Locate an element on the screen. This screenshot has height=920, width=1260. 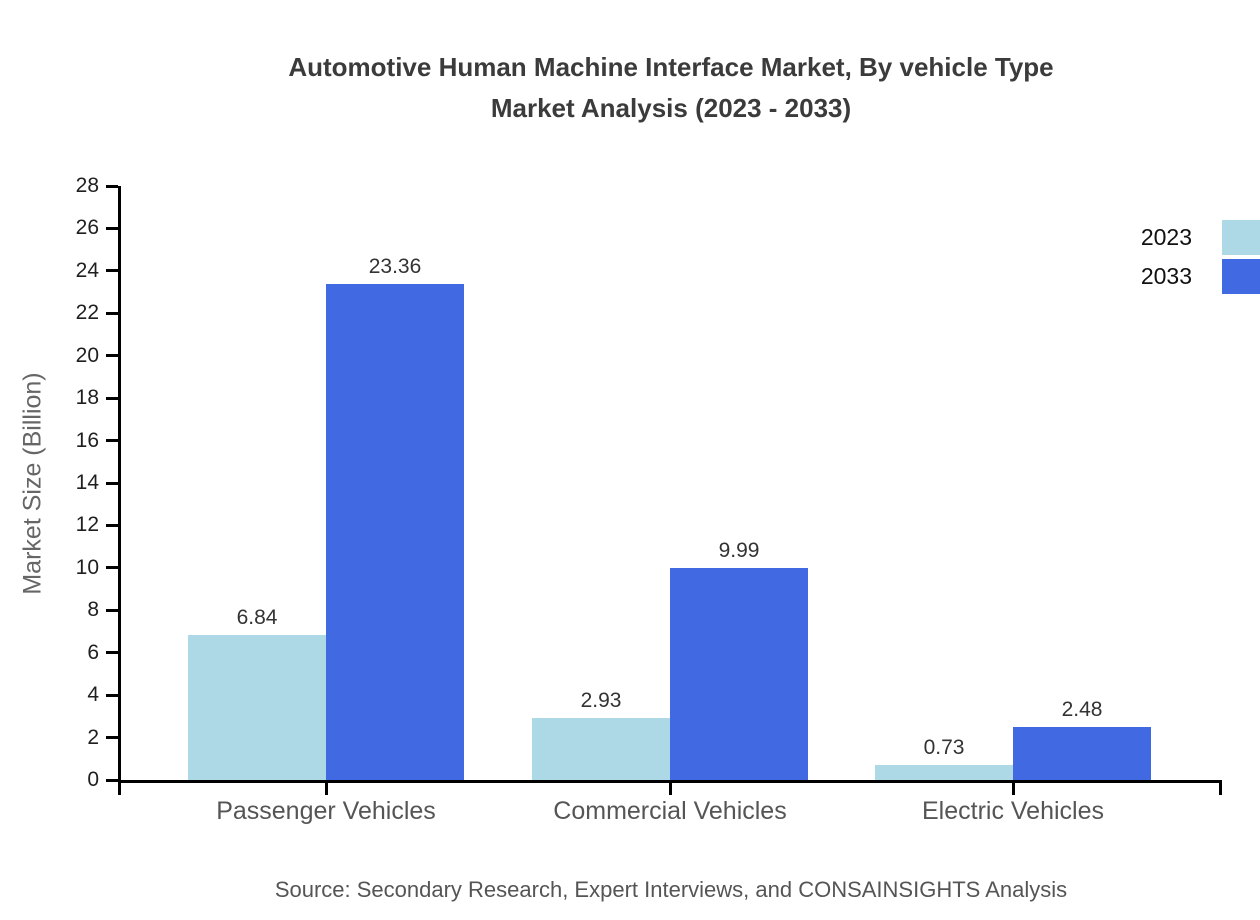
y-axis-tick-label: 4 is located at coordinates (93, 695).